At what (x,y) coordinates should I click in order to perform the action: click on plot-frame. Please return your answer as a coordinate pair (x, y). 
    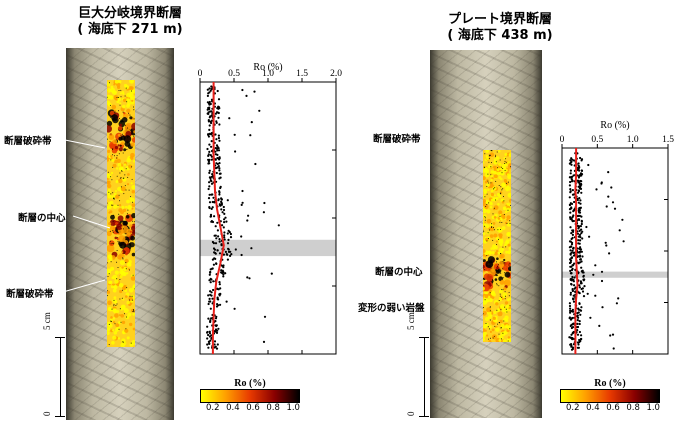
    Looking at the image, I should click on (268, 218).